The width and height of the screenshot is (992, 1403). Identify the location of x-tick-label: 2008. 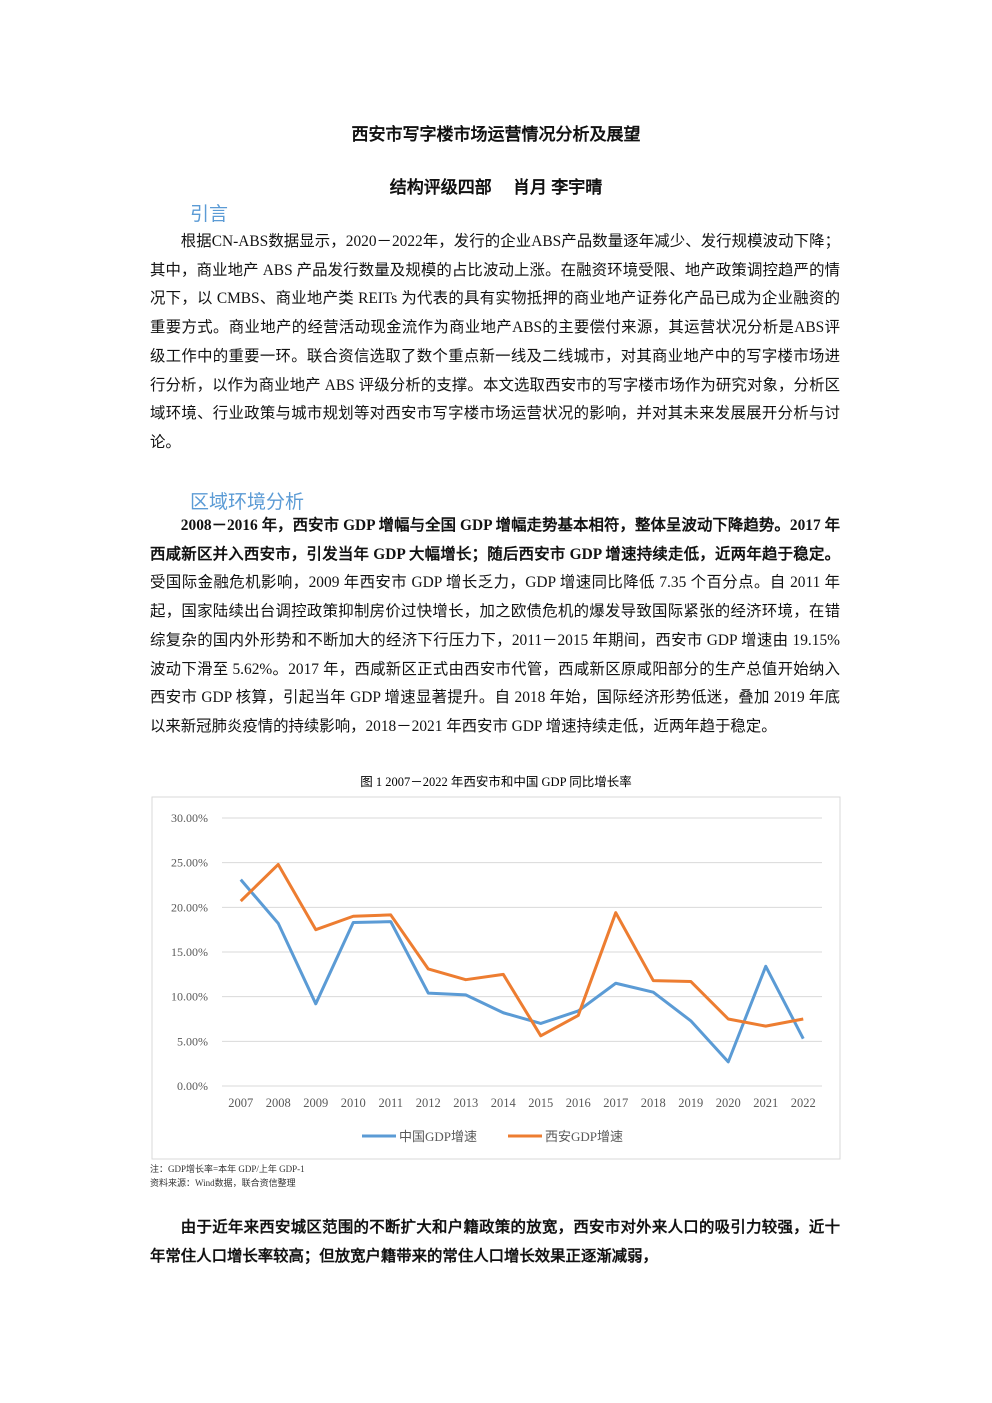
(278, 1103).